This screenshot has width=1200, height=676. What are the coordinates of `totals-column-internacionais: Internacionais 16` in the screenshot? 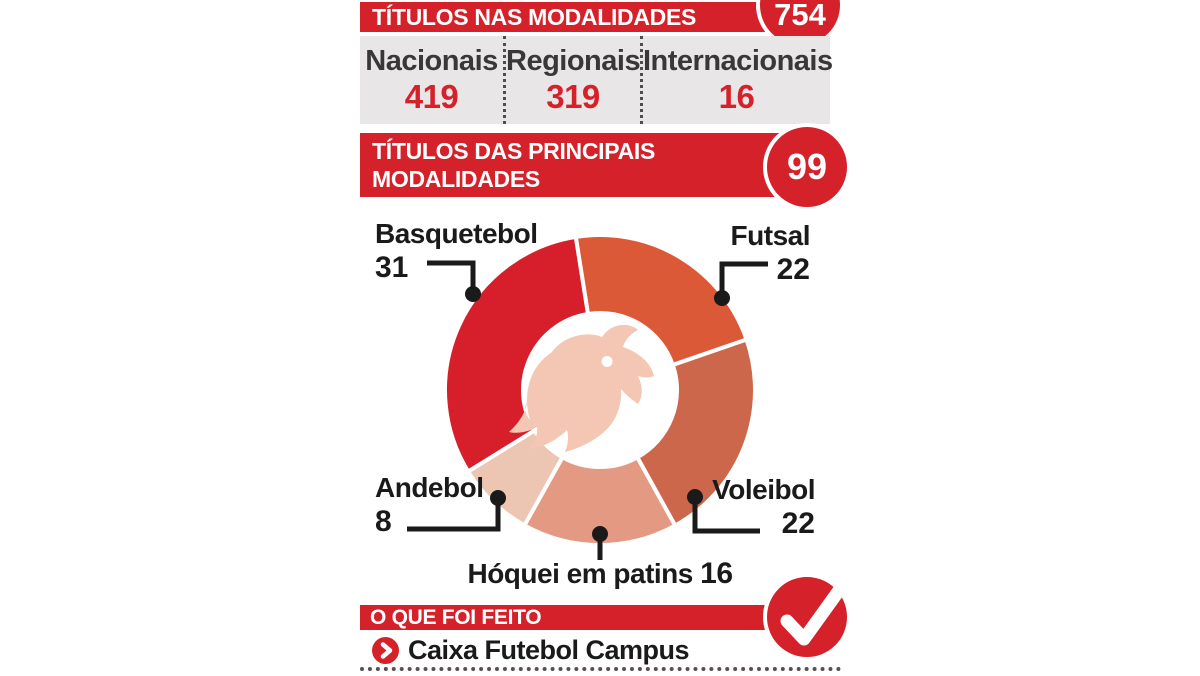 It's located at (736, 80).